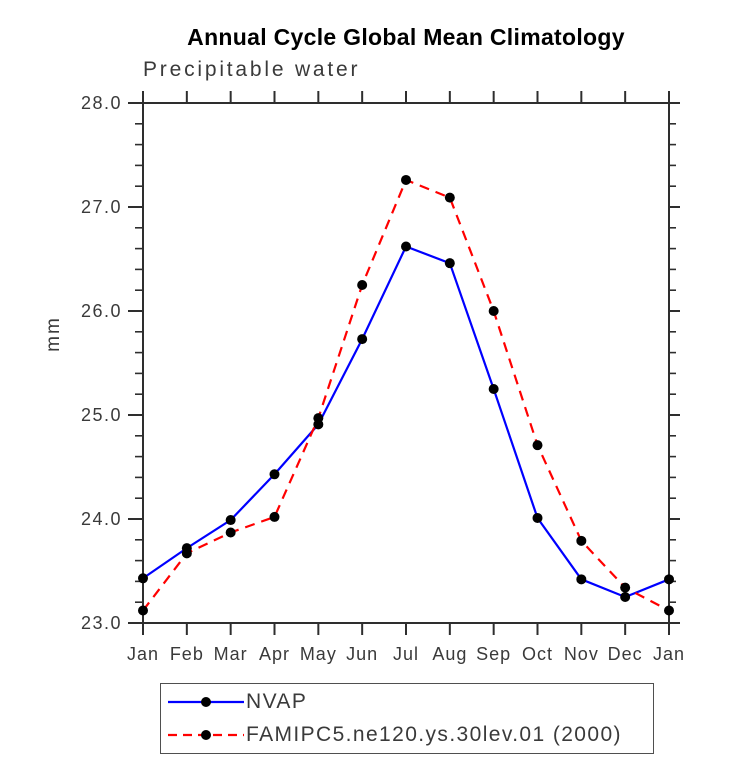 This screenshot has height=774, width=733. What do you see at coordinates (537, 654) in the screenshot?
I see `x-tick-label: Oct` at bounding box center [537, 654].